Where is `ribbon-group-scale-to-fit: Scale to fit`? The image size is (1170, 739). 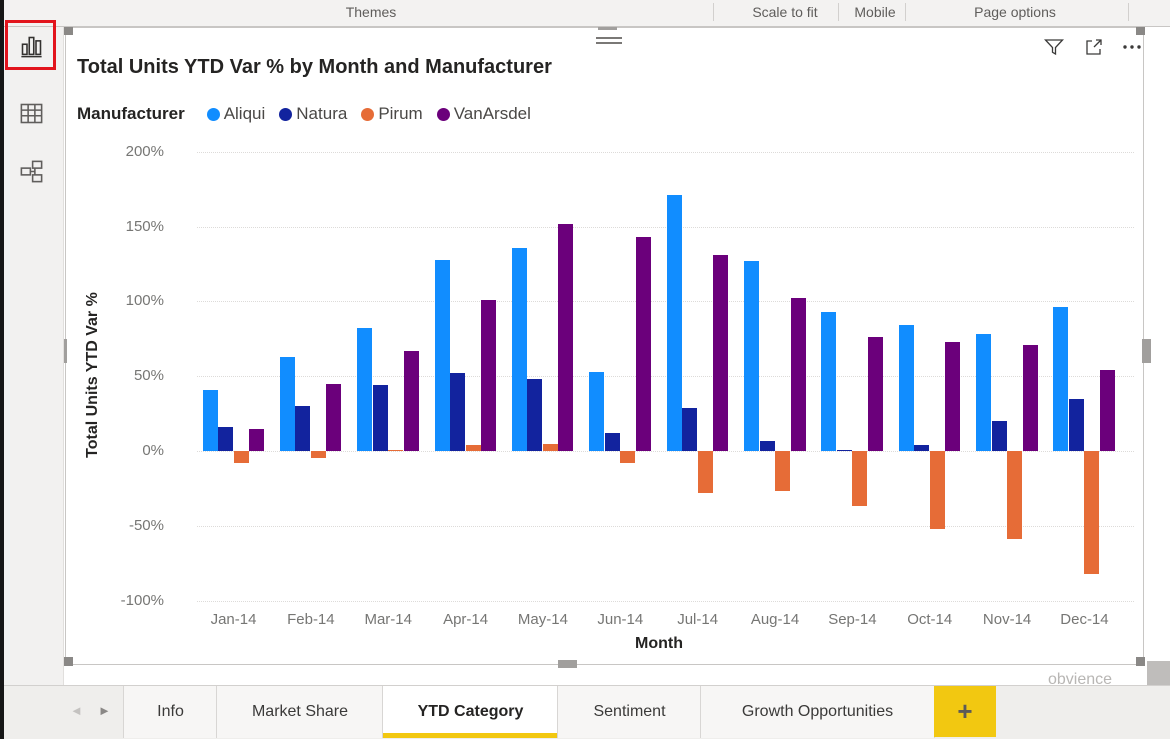
ribbon-group-scale-to-fit: Scale to fit is located at coordinates (785, 12).